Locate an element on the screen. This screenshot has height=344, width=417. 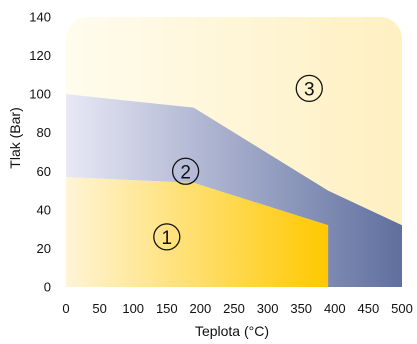
y-tick-label: 100 is located at coordinates (40, 94).